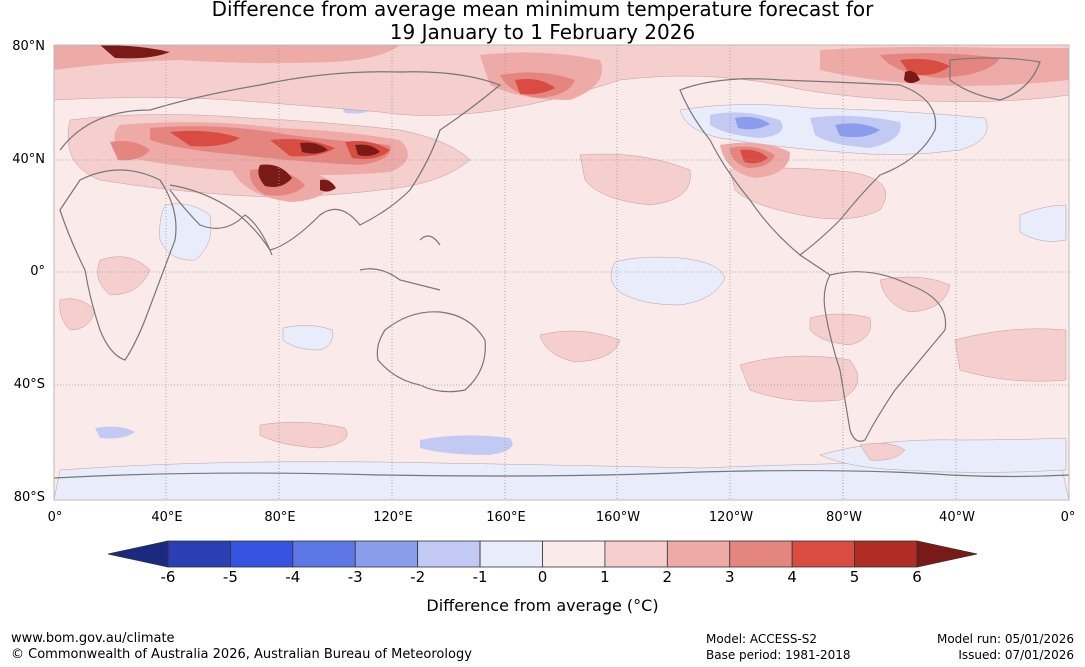 The height and width of the screenshot is (667, 1085). Describe the element at coordinates (168, 577) in the screenshot. I see `colorbar-tick-label: -6` at that location.